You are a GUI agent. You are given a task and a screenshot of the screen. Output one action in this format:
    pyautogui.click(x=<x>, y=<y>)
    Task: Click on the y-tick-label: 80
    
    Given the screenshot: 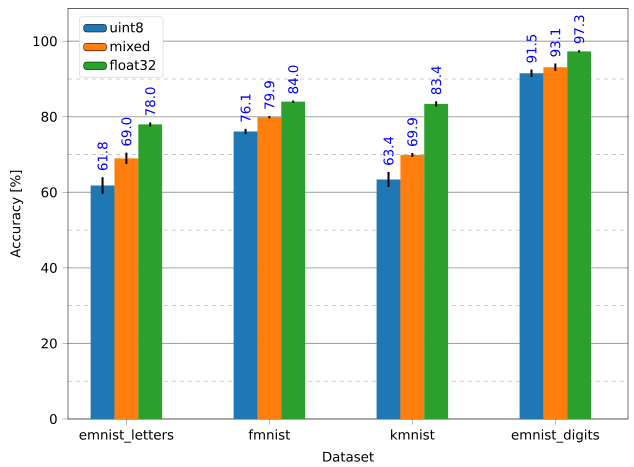 What is the action you would take?
    pyautogui.click(x=49, y=117)
    